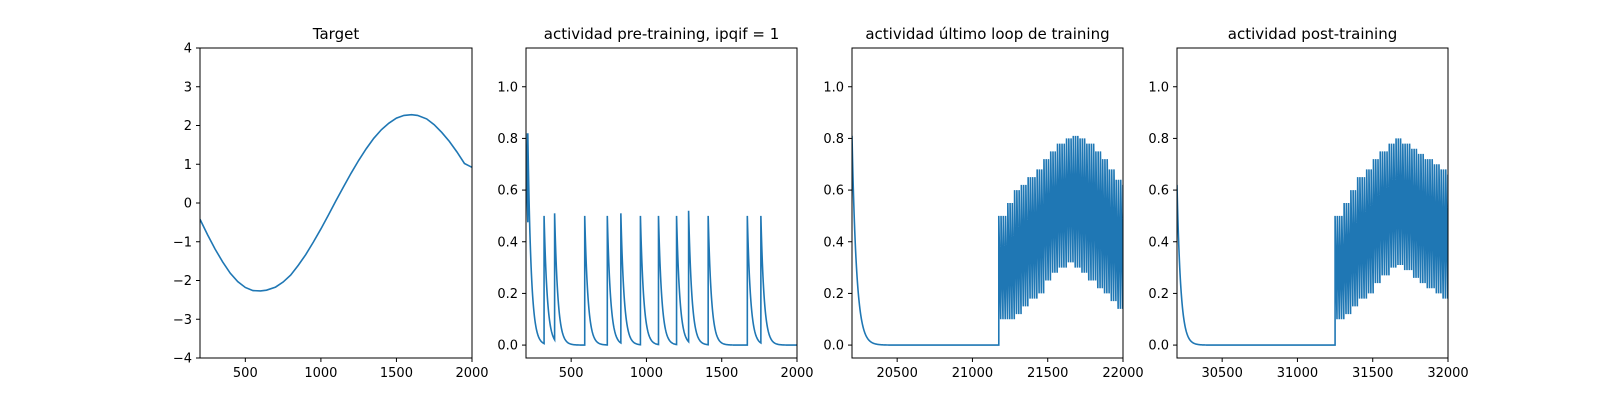  What do you see at coordinates (182, 242) in the screenshot?
I see `y-tick-label: −1` at bounding box center [182, 242].